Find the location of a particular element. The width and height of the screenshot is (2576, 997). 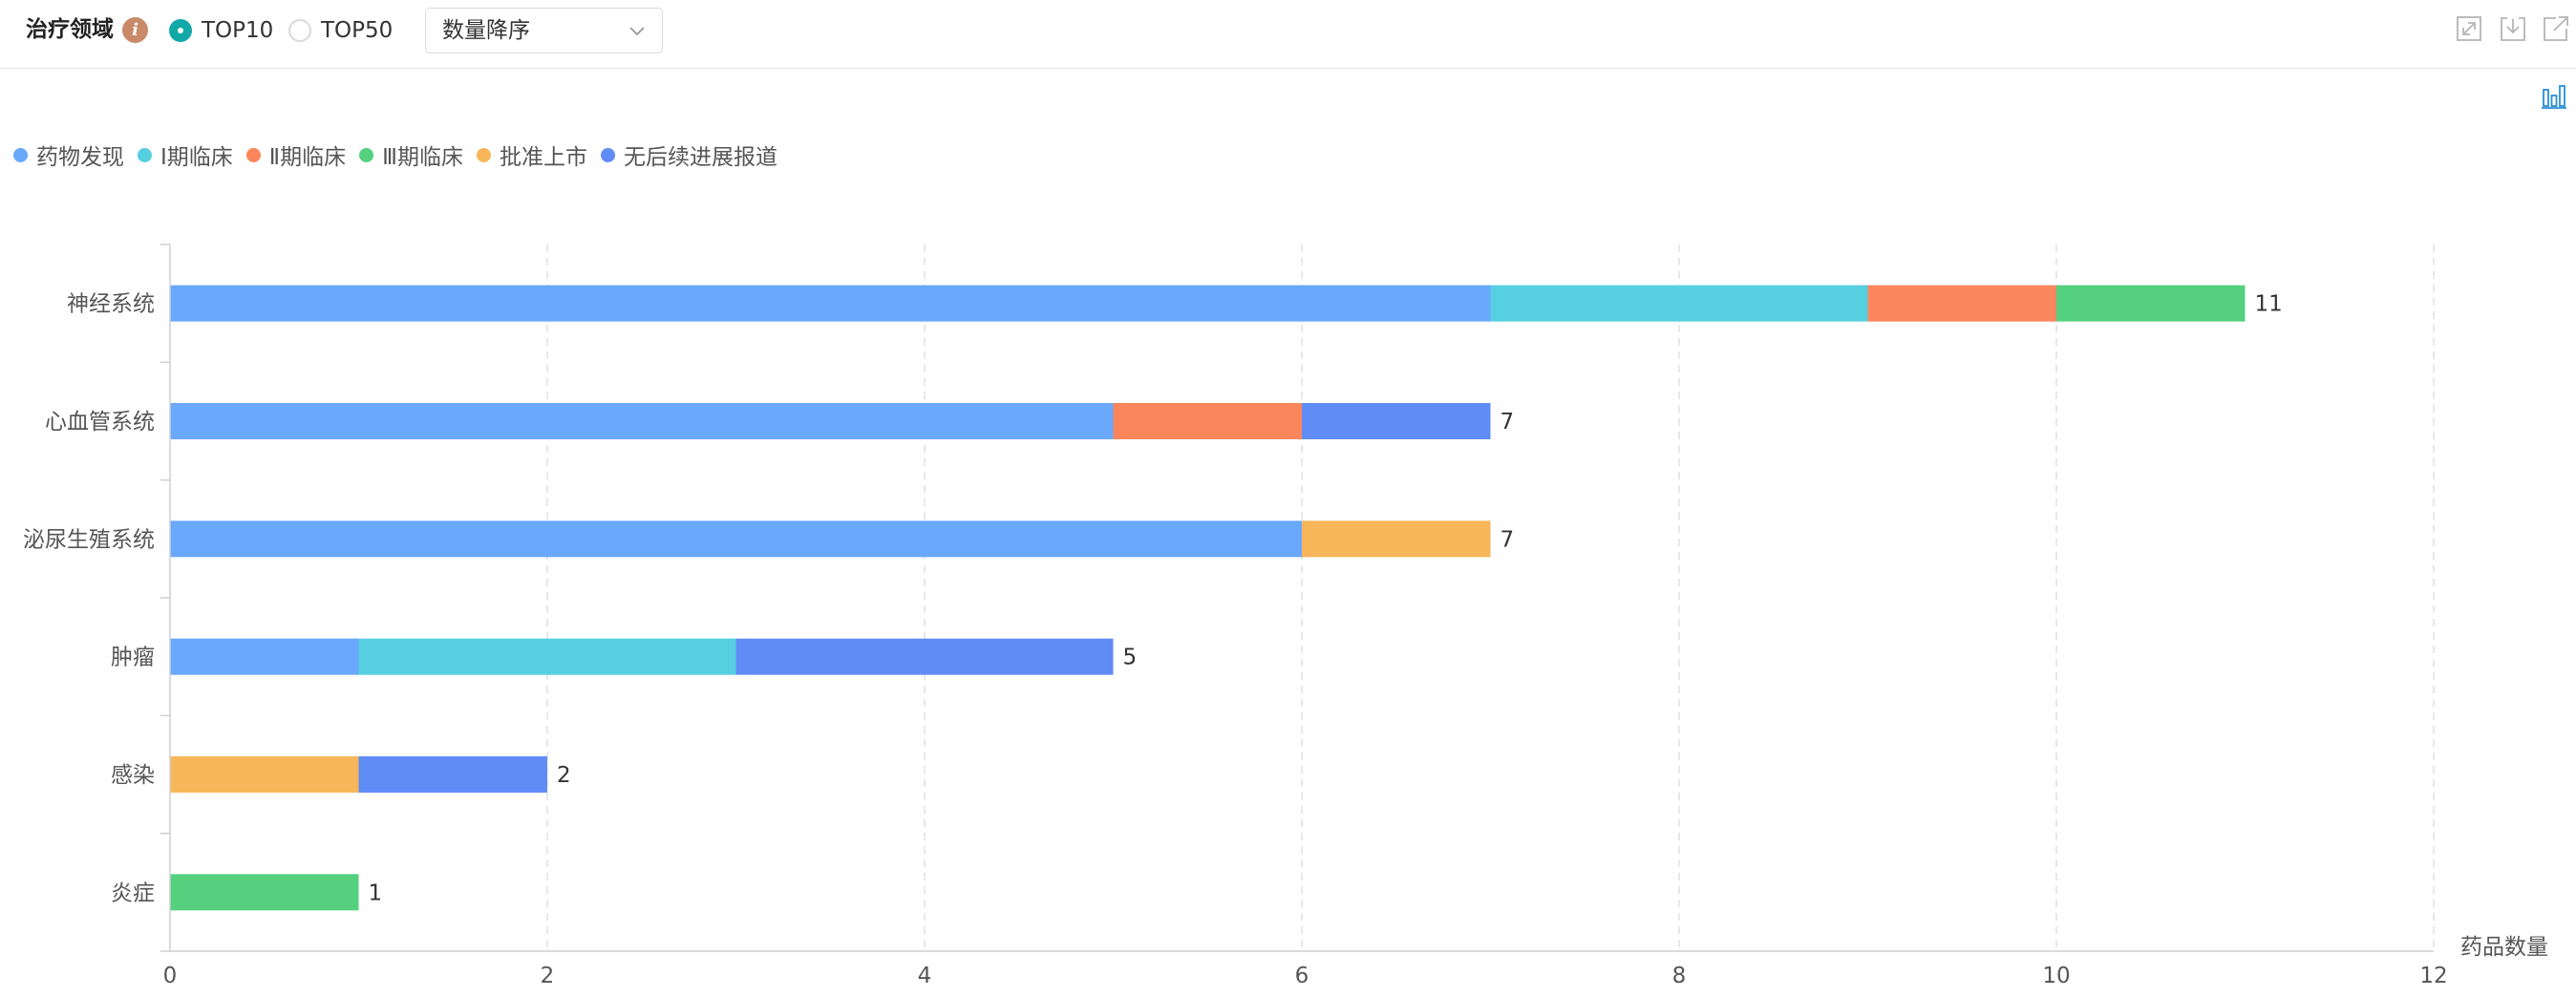

chart-legend: 药物发现 Ⅰ期临床 Ⅱ期临床 Ⅲ期临床 批准上市 无后续进展报道 is located at coordinates (402, 155).